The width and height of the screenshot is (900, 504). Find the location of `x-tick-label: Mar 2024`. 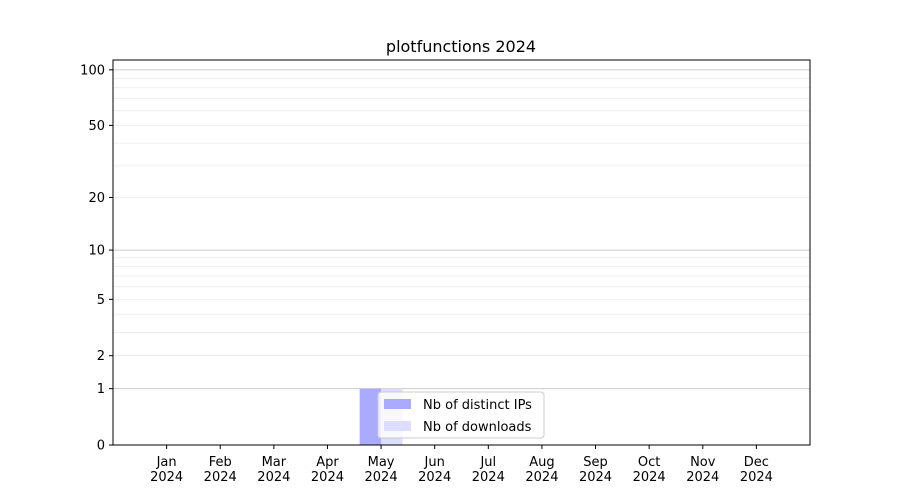

x-tick-label: Mar 2024 is located at coordinates (273, 470).